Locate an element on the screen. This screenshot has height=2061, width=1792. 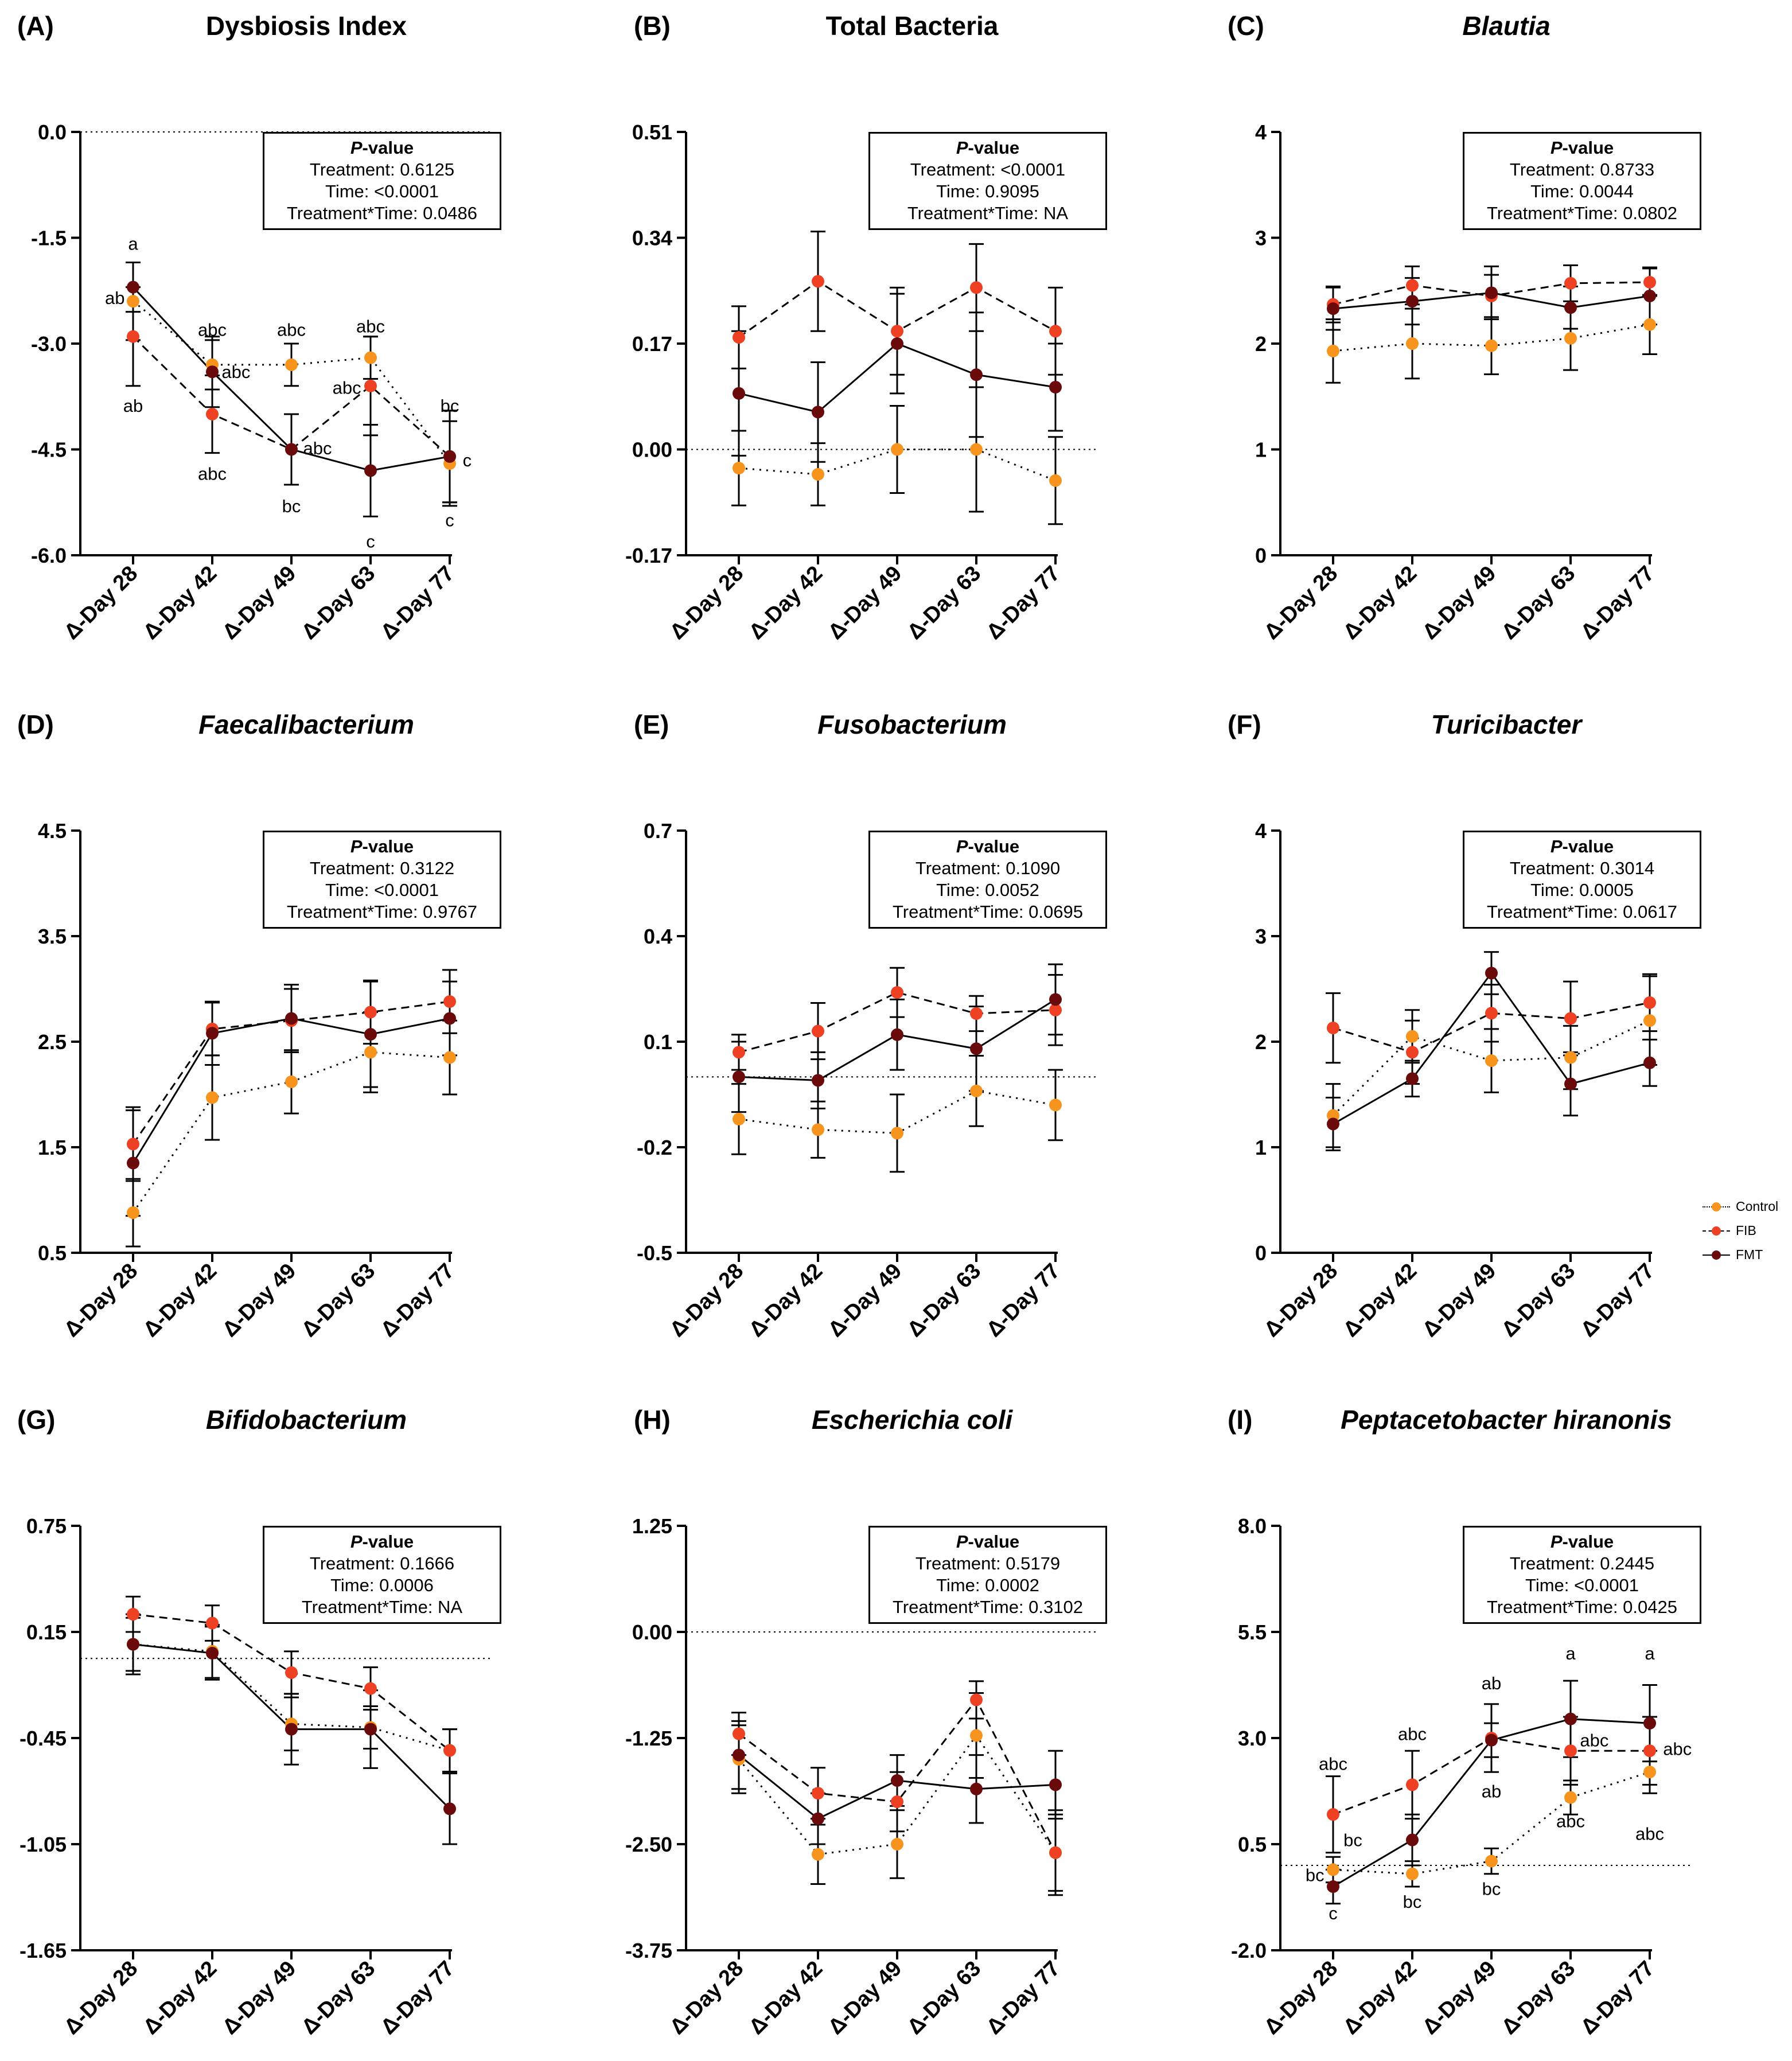
y-tick-label: 0.1 is located at coordinates (658, 1042).